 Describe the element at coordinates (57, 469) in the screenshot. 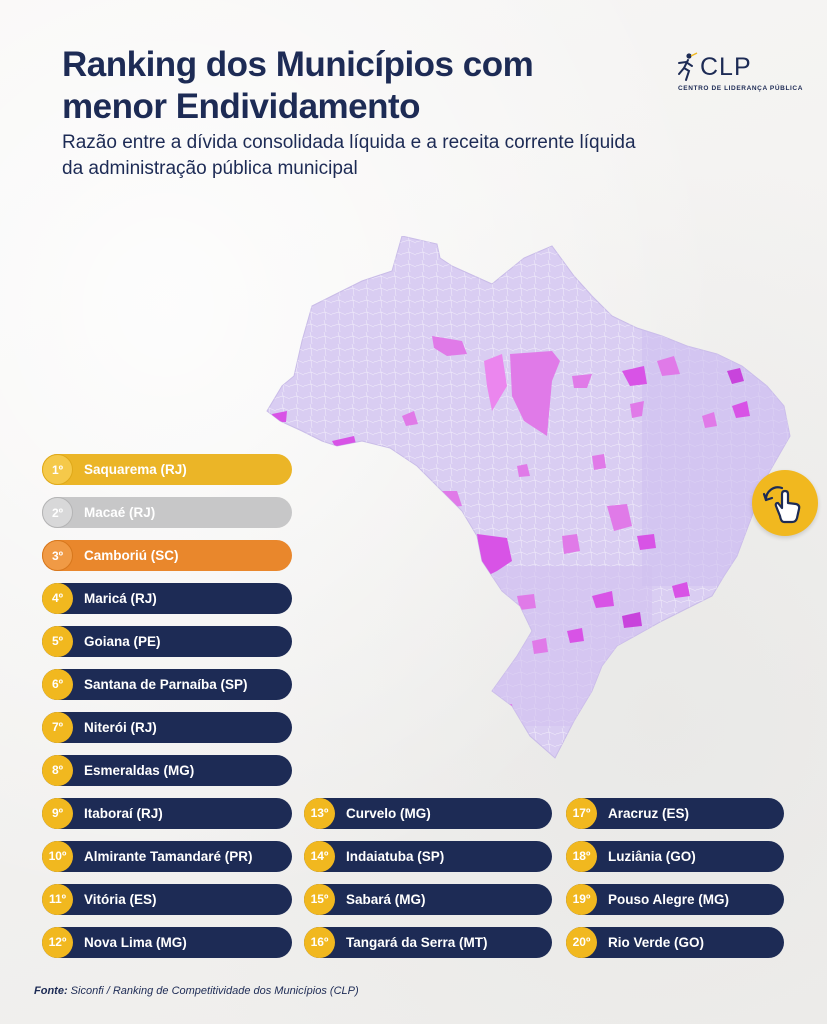

I see `rank-badge: 1º` at that location.